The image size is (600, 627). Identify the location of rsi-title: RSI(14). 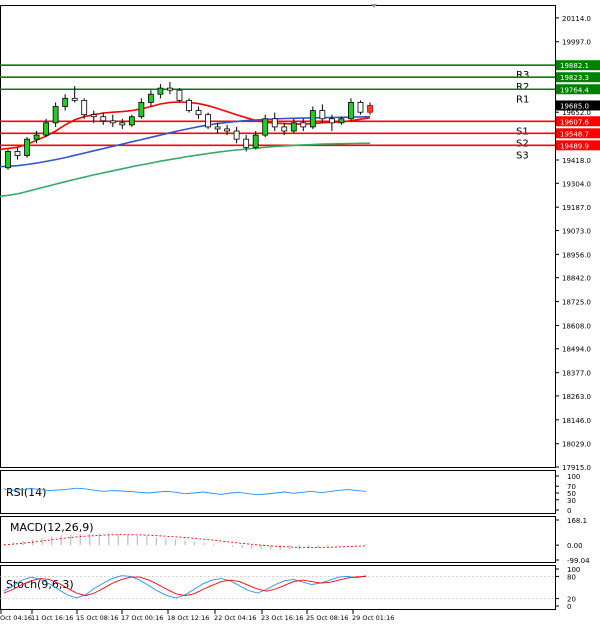
(26, 492).